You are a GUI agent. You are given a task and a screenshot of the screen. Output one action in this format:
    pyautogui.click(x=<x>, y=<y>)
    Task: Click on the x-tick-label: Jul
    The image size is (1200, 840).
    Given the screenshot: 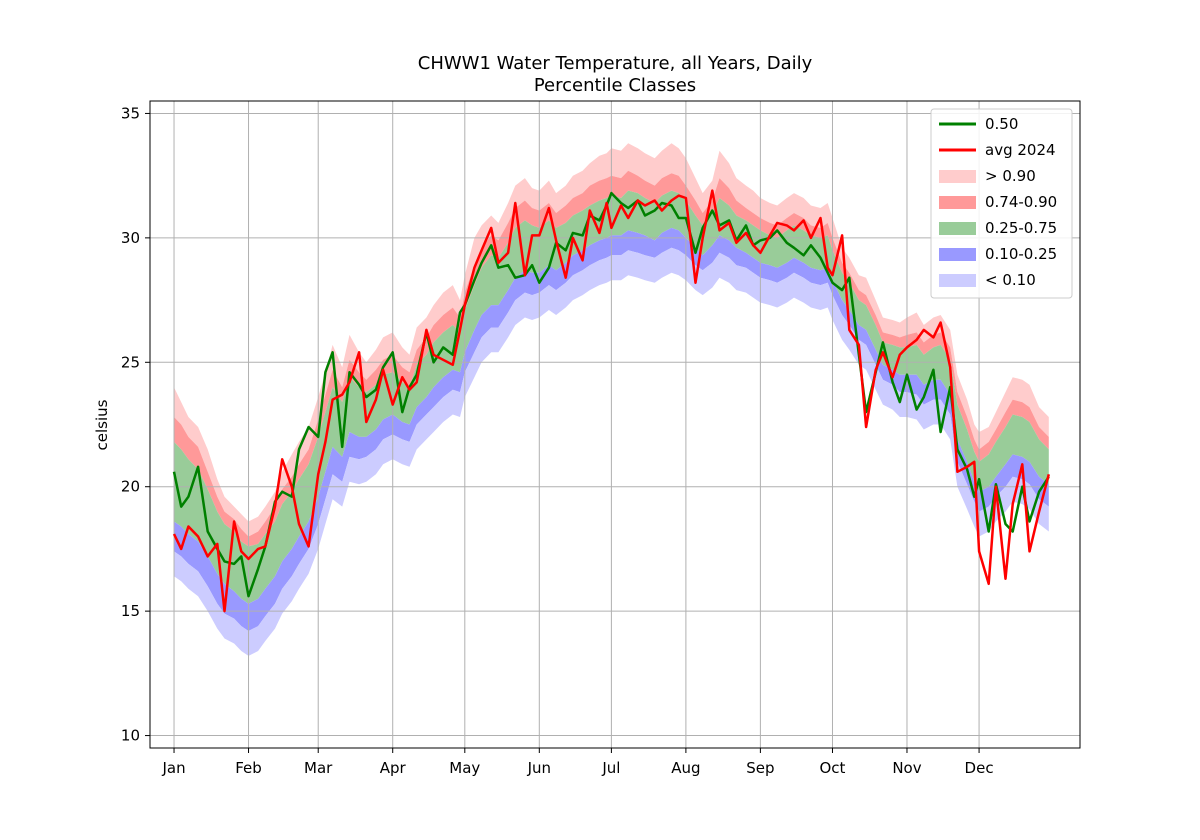 What is the action you would take?
    pyautogui.click(x=610, y=768)
    